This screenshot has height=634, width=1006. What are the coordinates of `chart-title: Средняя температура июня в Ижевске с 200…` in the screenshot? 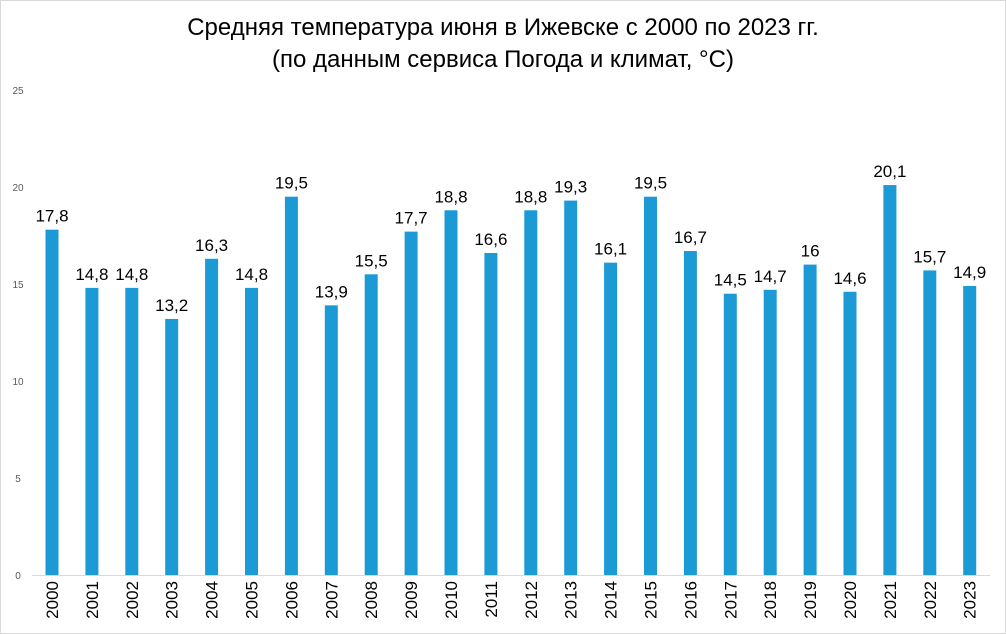 It's located at (503, 44).